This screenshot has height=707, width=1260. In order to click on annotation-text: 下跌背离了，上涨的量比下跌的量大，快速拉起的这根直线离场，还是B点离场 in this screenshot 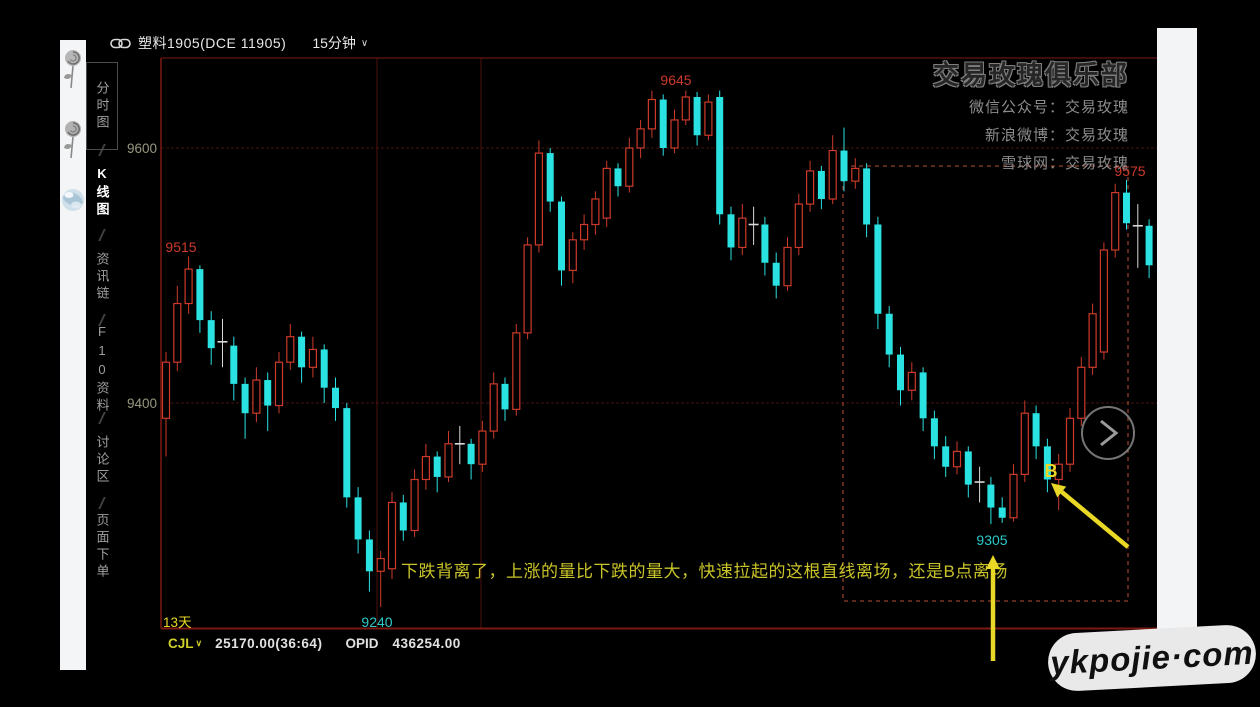, I will do `click(704, 571)`.